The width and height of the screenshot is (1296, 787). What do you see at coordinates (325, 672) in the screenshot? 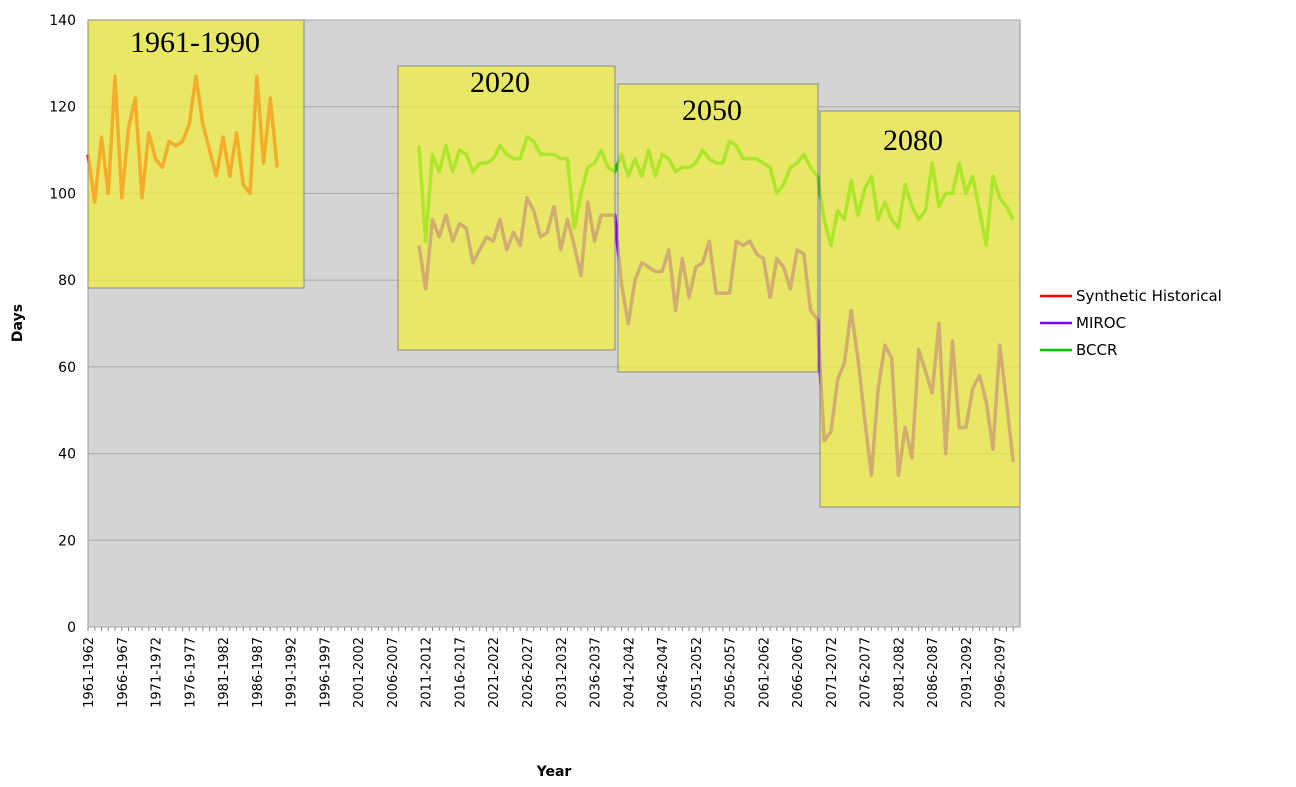
I see `x-tick-label: 1996-1997` at bounding box center [325, 672].